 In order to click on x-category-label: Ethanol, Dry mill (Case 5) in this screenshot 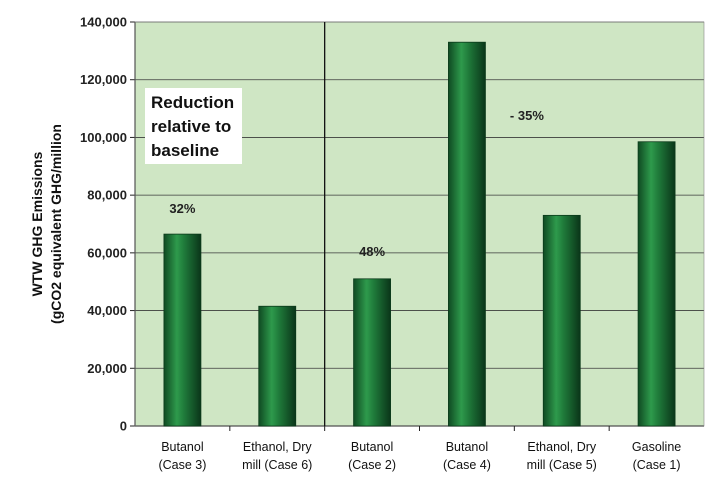, I will do `click(562, 456)`.